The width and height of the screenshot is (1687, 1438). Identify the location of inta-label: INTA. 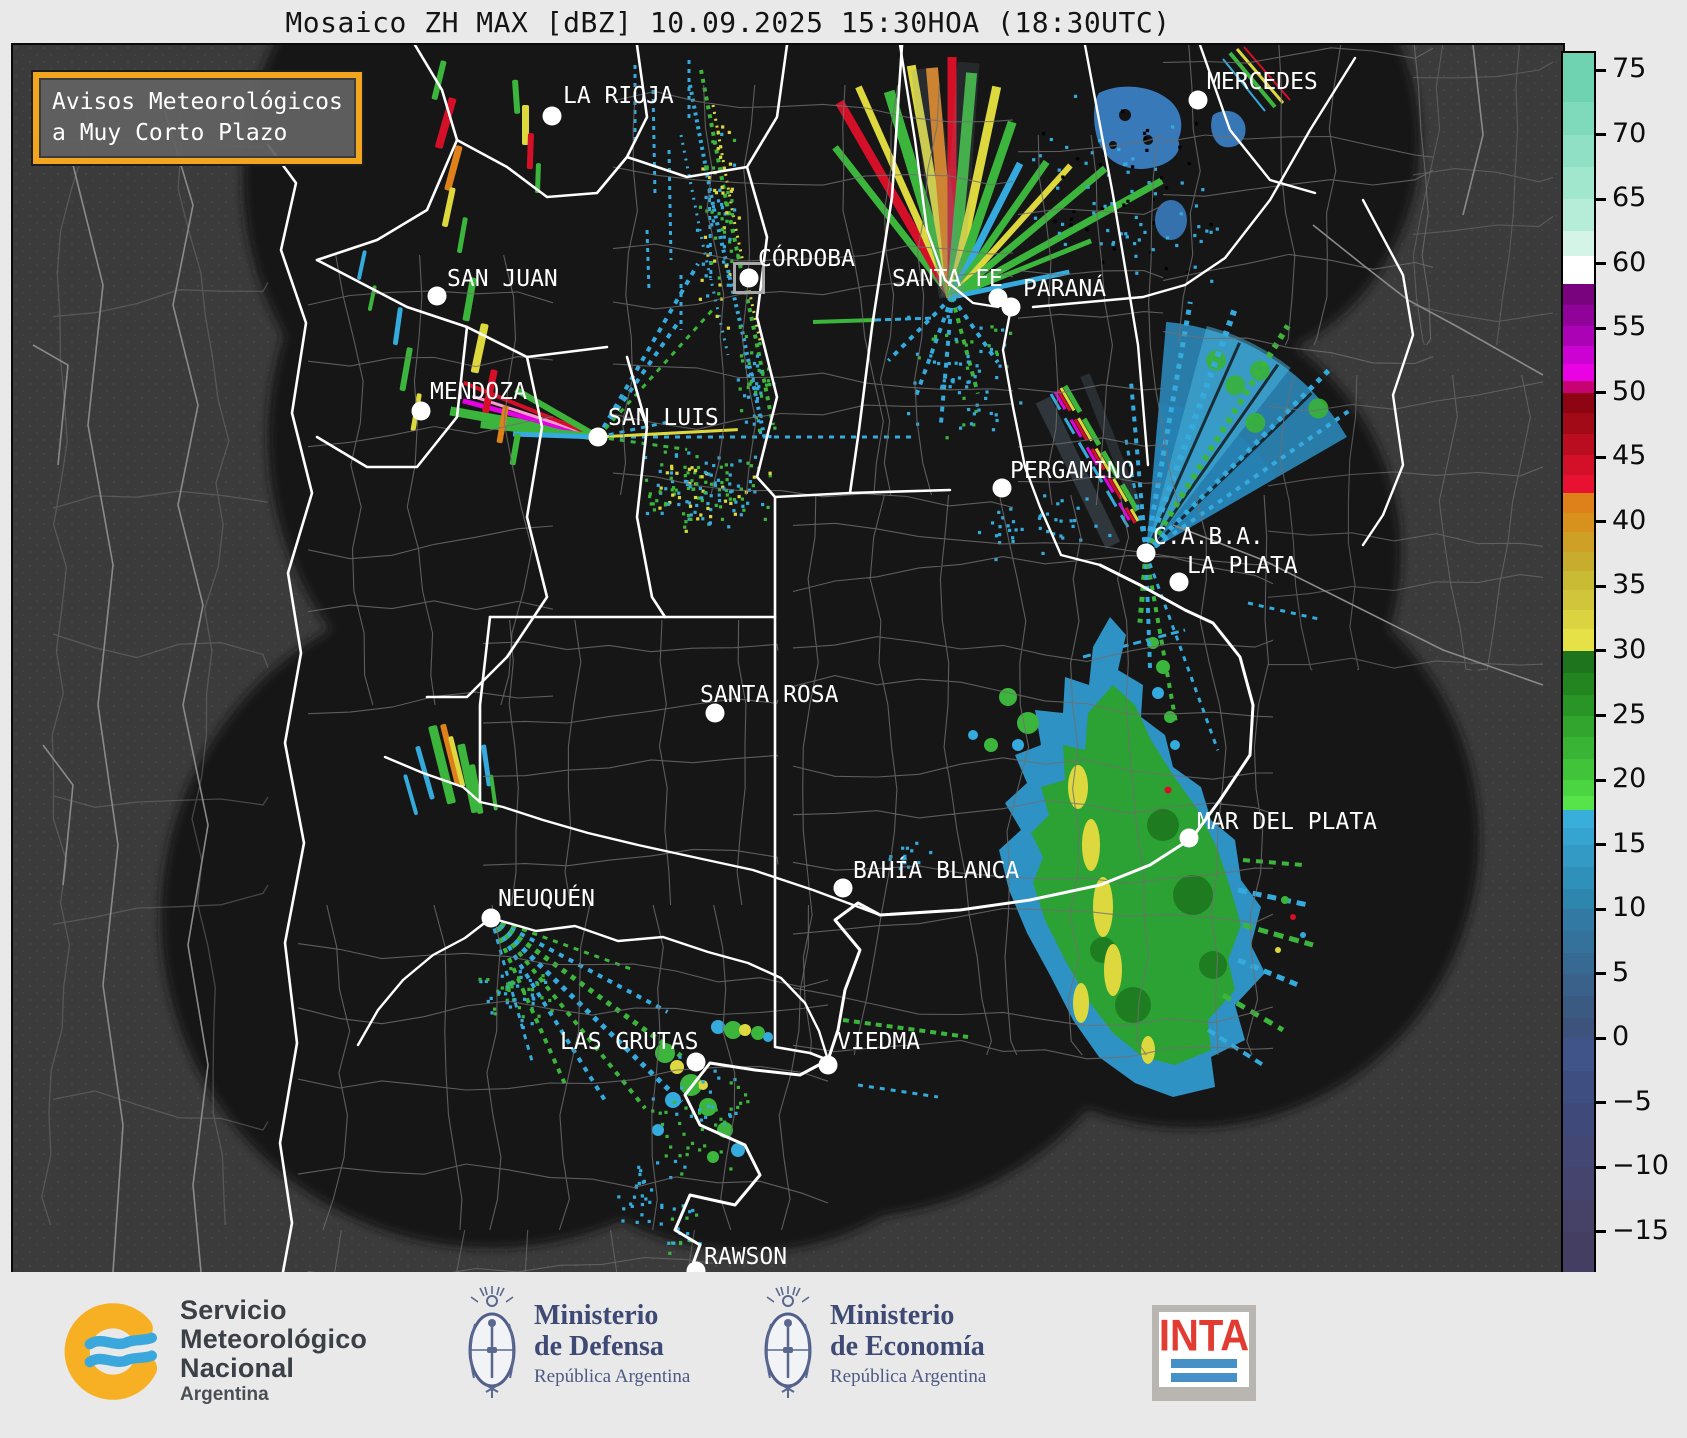
(1204, 1335).